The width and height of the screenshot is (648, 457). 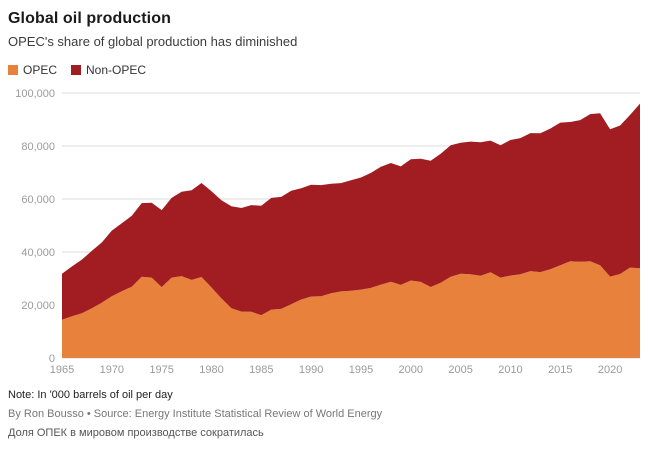 What do you see at coordinates (38, 306) in the screenshot?
I see `y-tick-label: 20,000` at bounding box center [38, 306].